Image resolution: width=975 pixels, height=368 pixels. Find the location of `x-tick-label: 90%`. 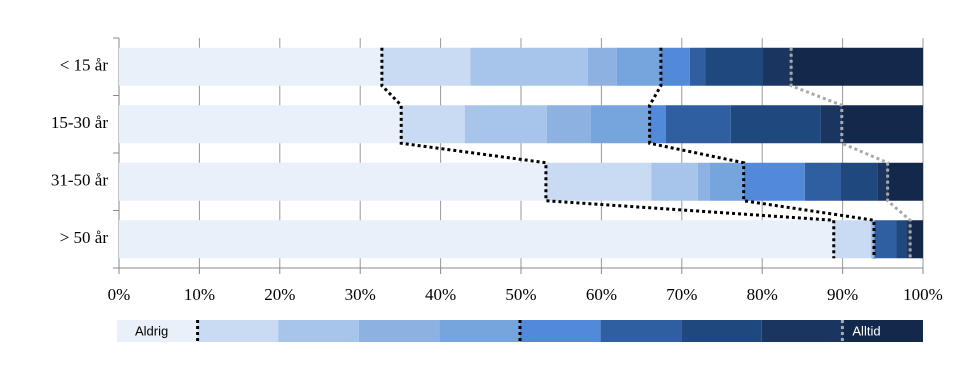

x-tick-label: 90% is located at coordinates (842, 294).